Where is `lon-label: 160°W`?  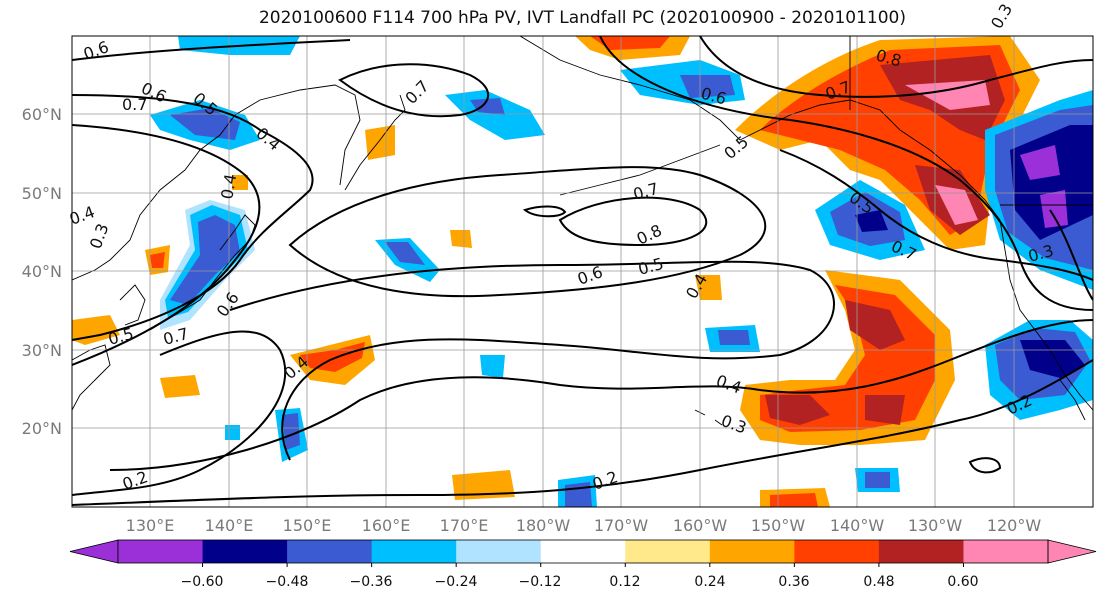 lon-label: 160°W is located at coordinates (700, 525).